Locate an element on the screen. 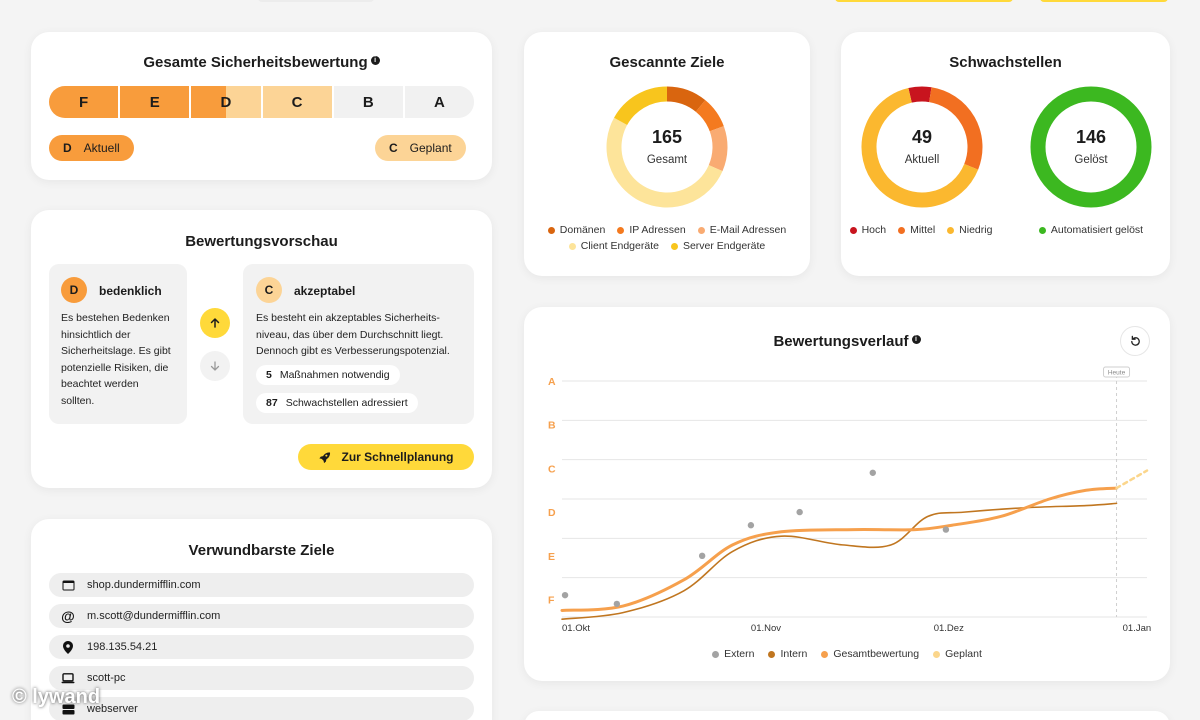 This screenshot has height=720, width=1200. grade-segment-f: F is located at coordinates (84, 102).